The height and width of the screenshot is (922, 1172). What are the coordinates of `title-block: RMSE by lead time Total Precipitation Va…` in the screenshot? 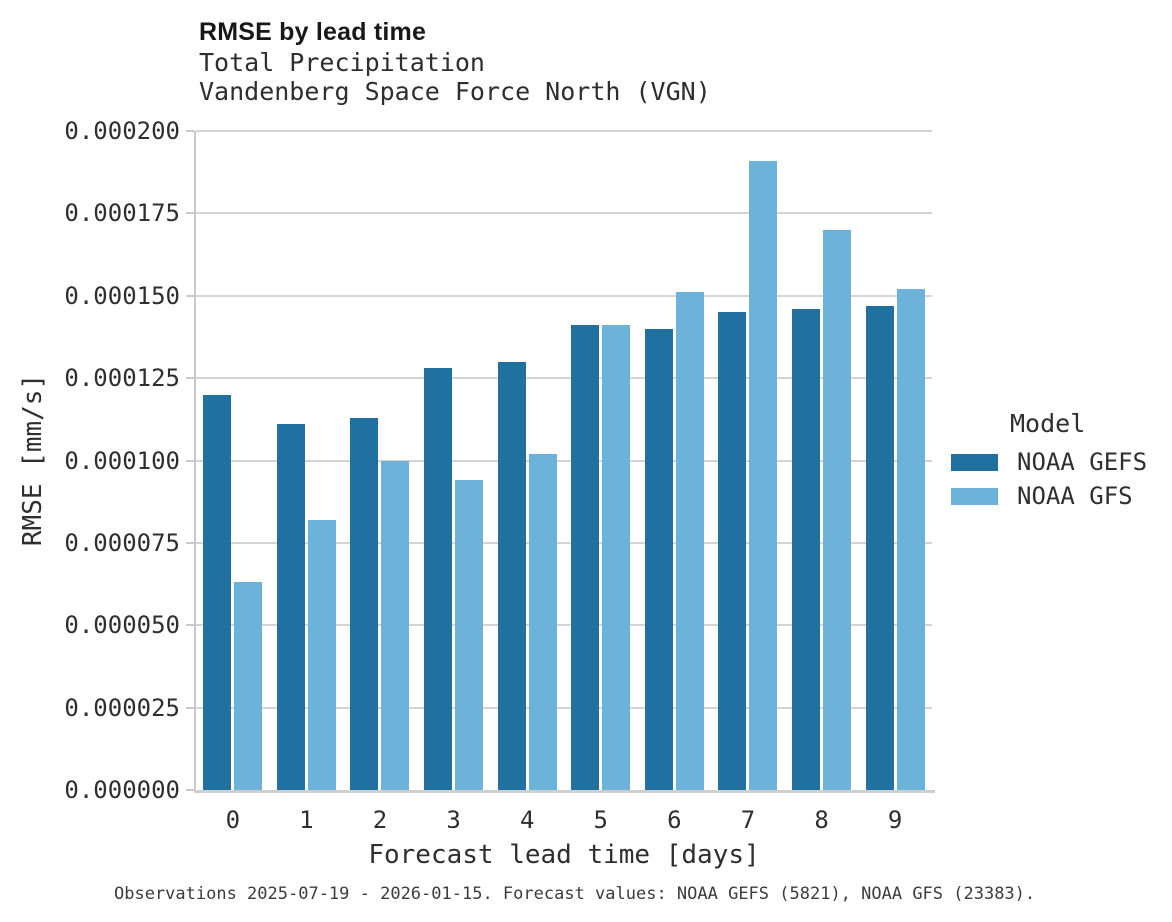 It's located at (455, 61).